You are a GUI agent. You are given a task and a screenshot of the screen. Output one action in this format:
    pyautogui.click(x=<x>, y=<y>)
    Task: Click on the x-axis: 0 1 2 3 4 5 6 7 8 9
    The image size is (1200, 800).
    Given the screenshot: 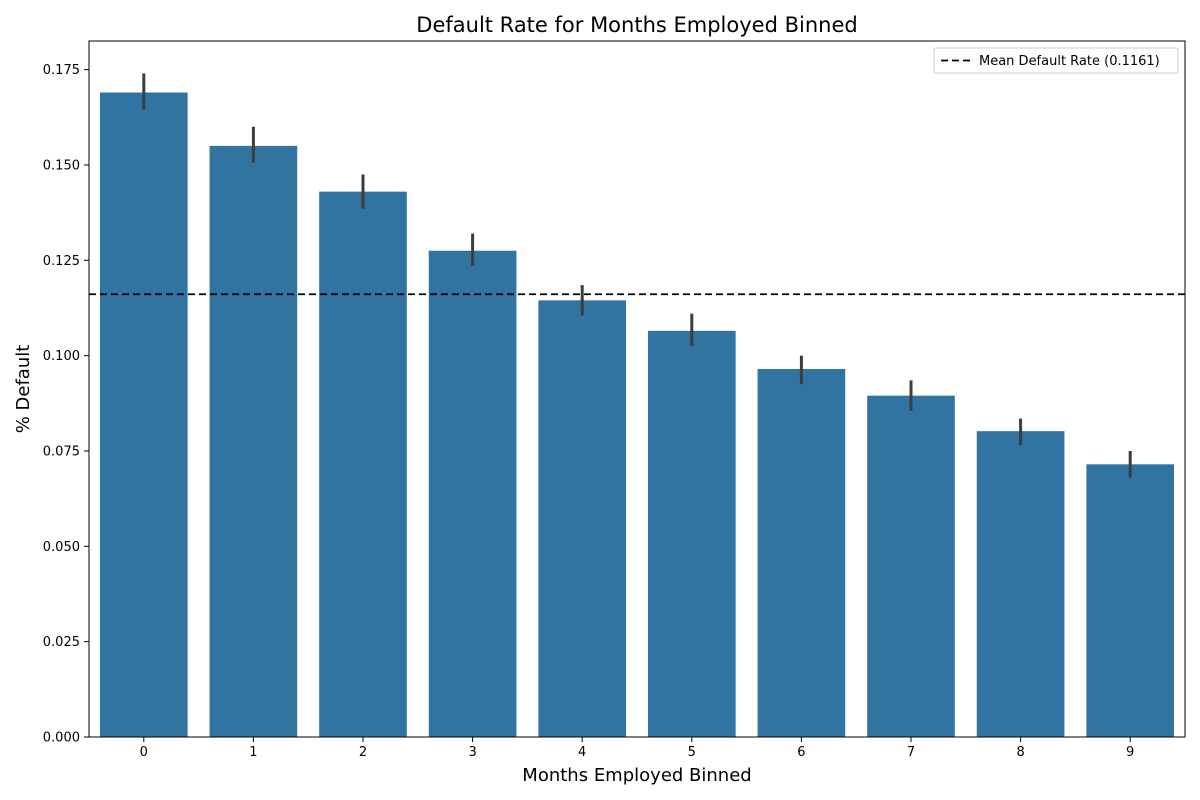 What is the action you would take?
    pyautogui.click(x=637, y=748)
    